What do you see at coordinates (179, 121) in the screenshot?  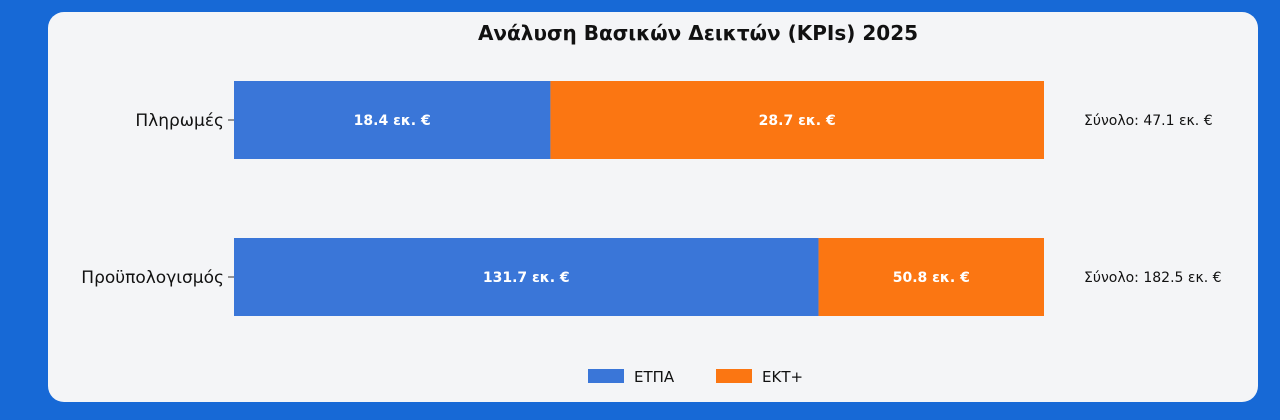 I see `category-label: Πληρωμές` at bounding box center [179, 121].